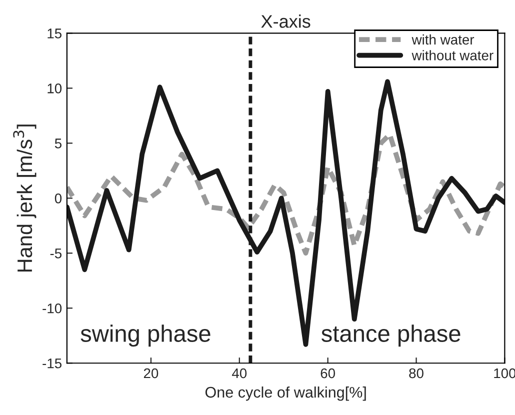 The image size is (515, 415). Describe the element at coordinates (55, 89) in the screenshot. I see `y-tick-label: 10` at that location.